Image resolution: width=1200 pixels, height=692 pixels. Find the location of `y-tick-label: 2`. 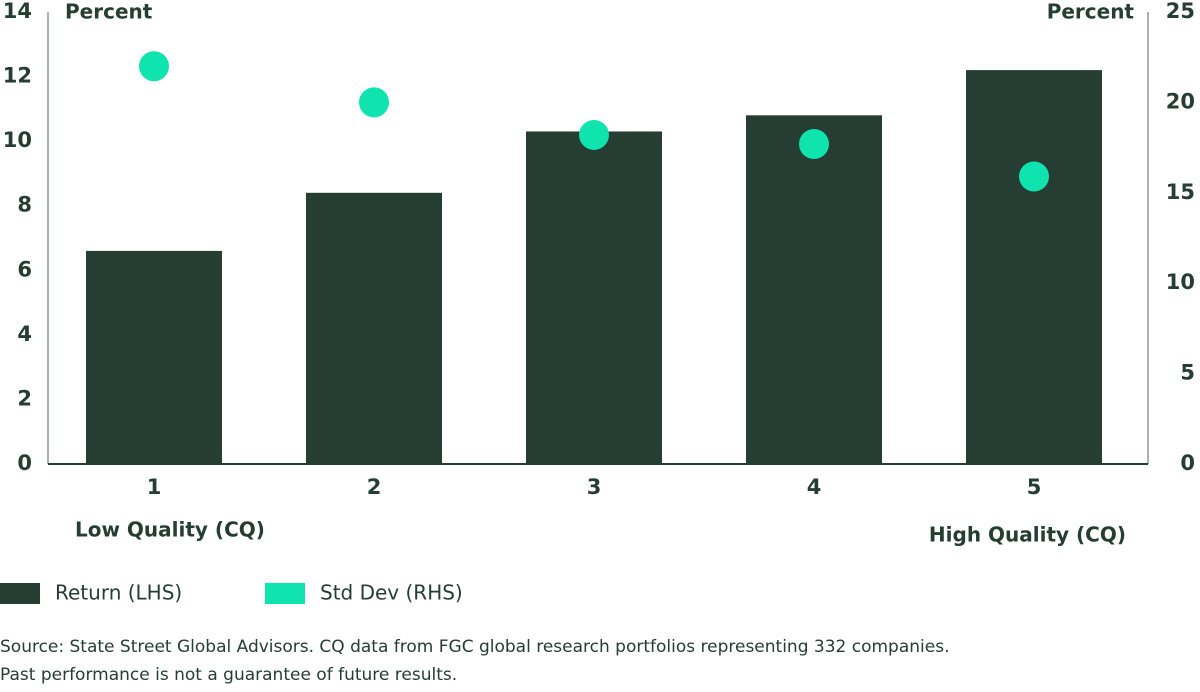

y-tick-label: 2 is located at coordinates (24, 398).